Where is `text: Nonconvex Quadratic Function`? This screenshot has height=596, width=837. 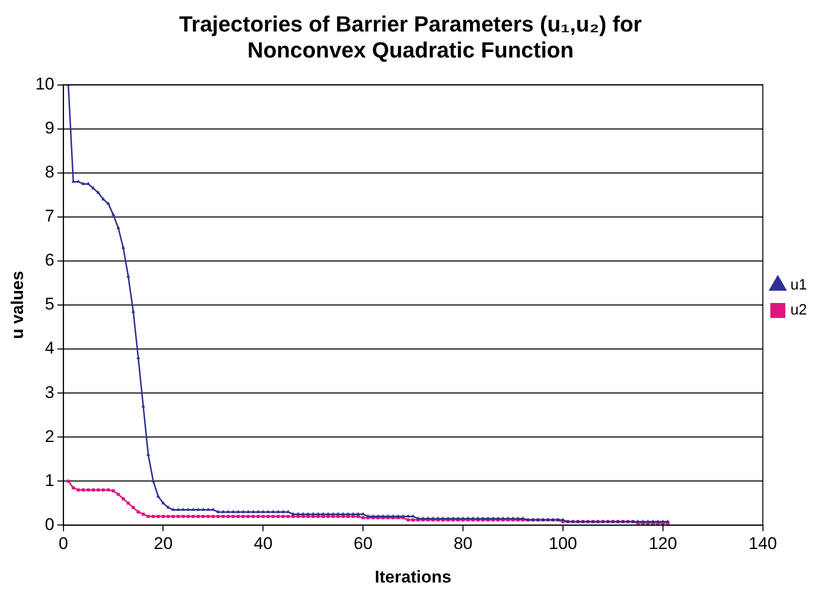 text: Nonconvex Quadratic Function is located at coordinates (410, 50).